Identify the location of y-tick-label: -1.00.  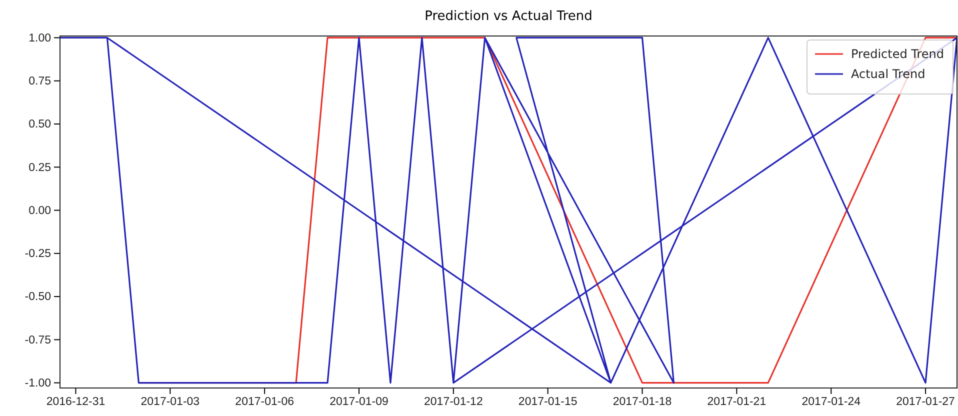
(37, 384).